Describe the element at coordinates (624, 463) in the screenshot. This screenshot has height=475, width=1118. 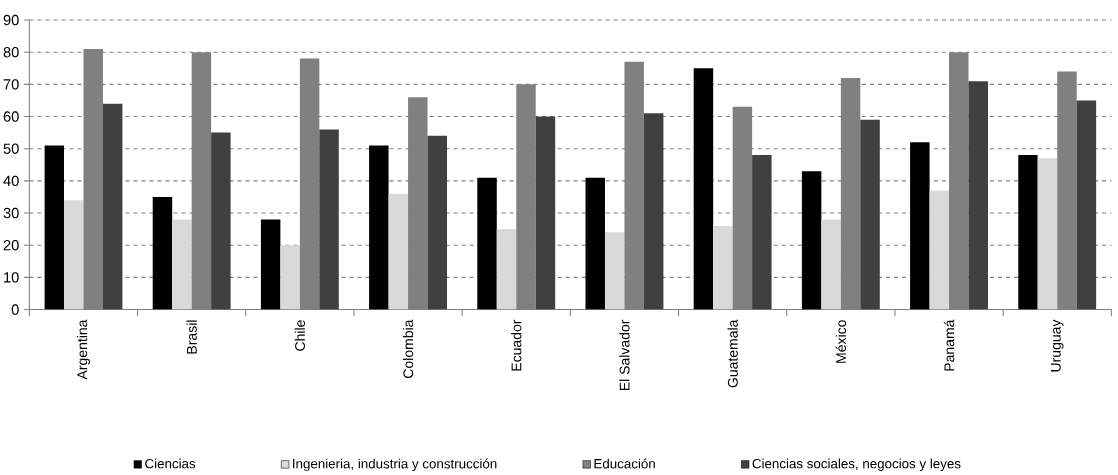
I see `legend-label: Educación` at that location.